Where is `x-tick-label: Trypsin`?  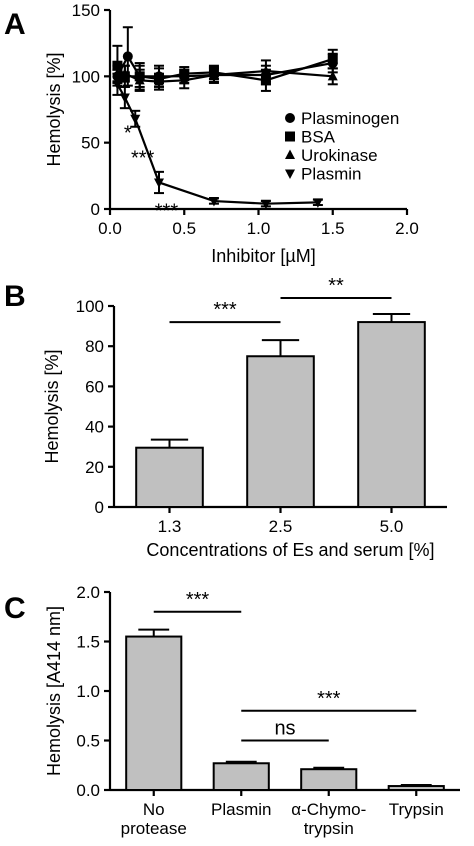 x-tick-label: Trypsin is located at coordinates (416, 809).